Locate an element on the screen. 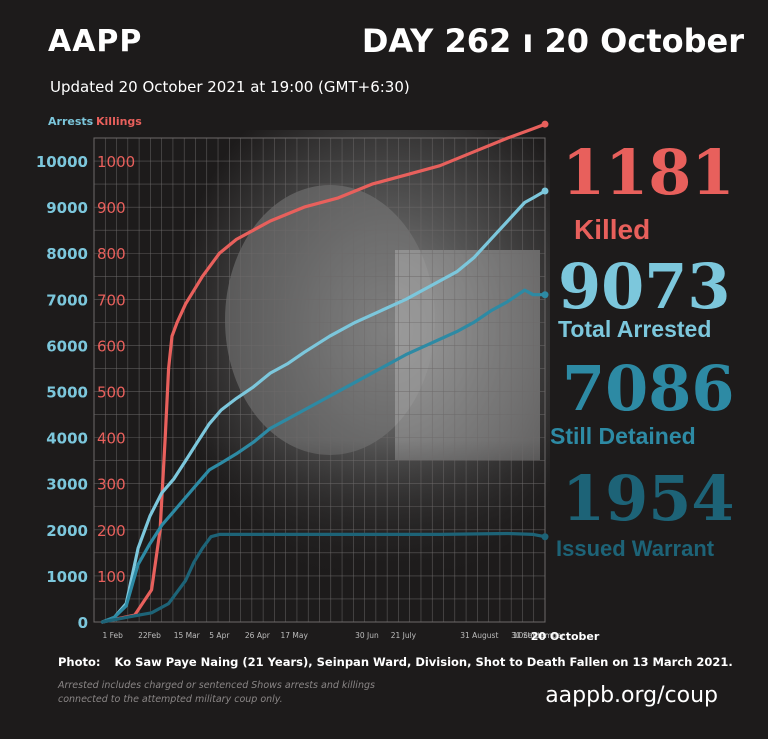  arrests-tick-label: 0 is located at coordinates (83, 623).